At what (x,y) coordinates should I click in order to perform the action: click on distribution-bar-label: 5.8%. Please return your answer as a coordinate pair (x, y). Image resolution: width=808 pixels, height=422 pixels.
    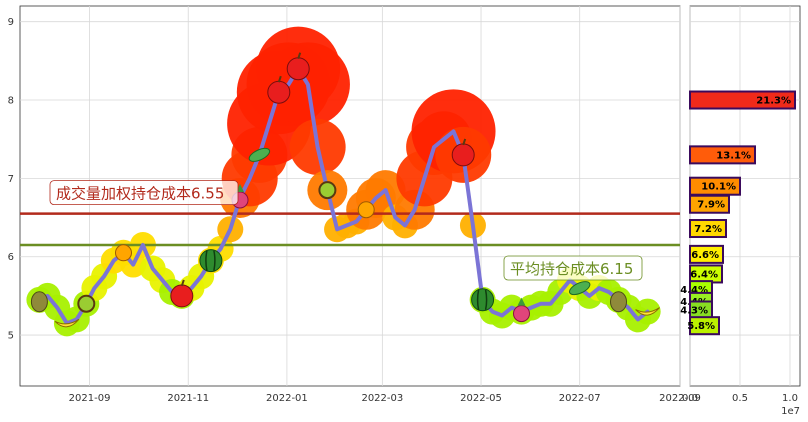
    Looking at the image, I should click on (701, 326).